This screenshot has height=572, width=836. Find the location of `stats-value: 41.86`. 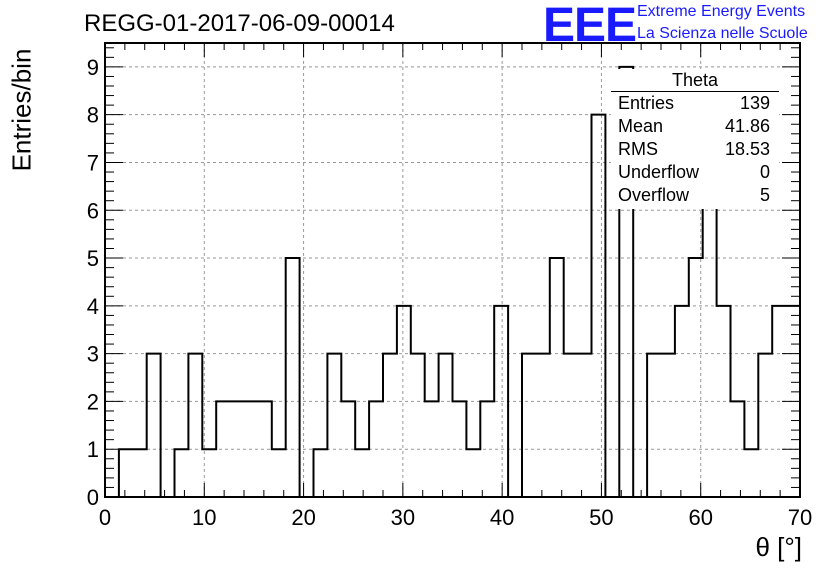

stats-value: 41.86 is located at coordinates (747, 126).